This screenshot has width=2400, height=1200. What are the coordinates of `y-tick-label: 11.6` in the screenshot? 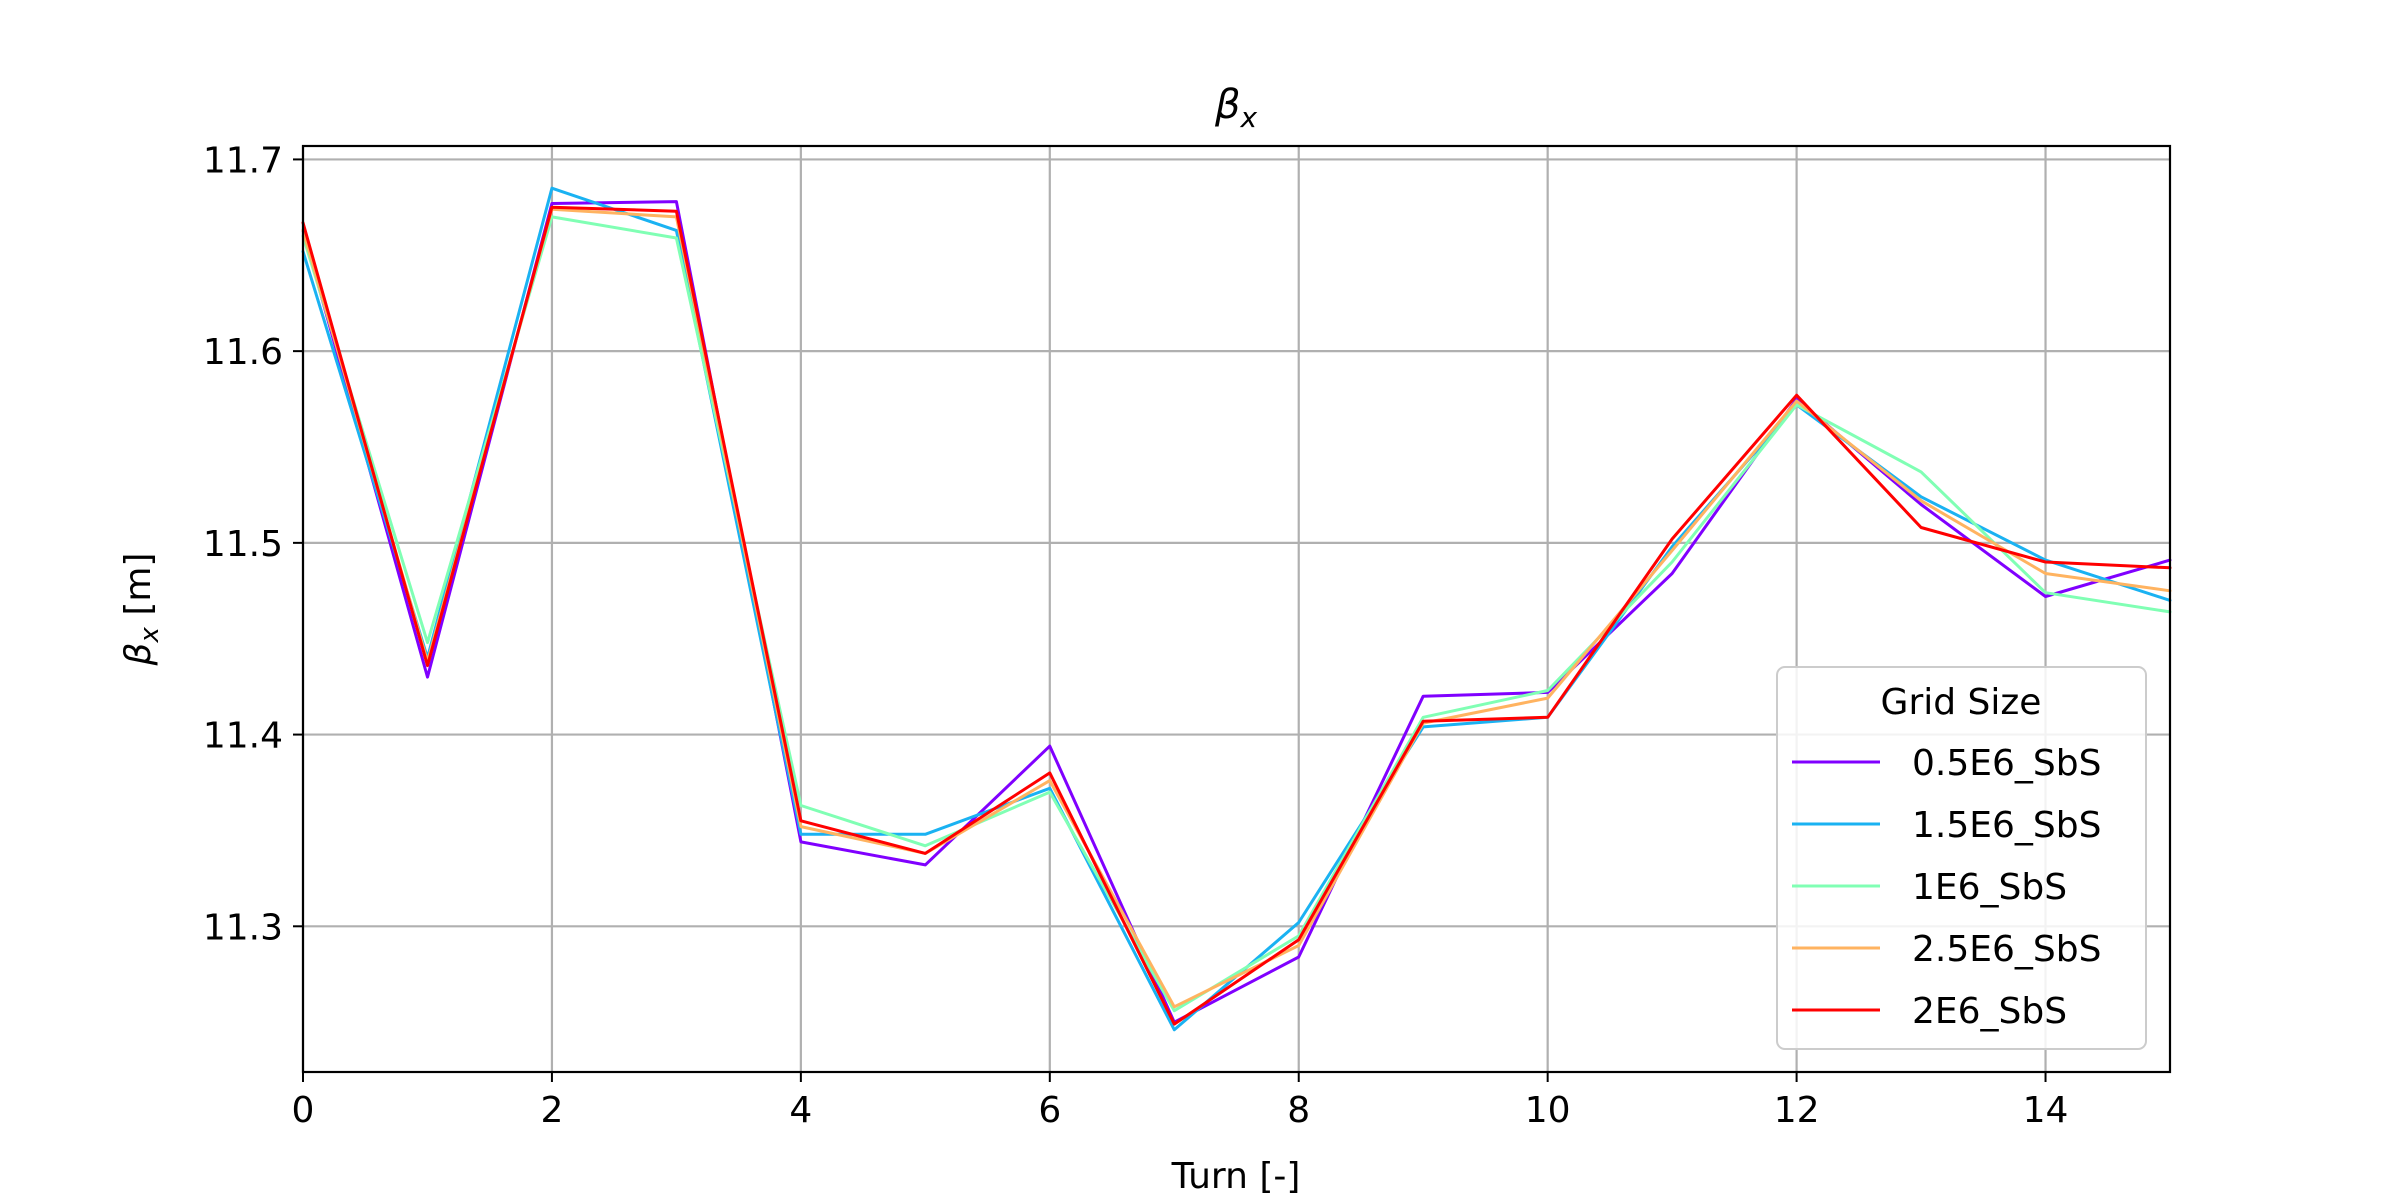 It's located at (243, 352).